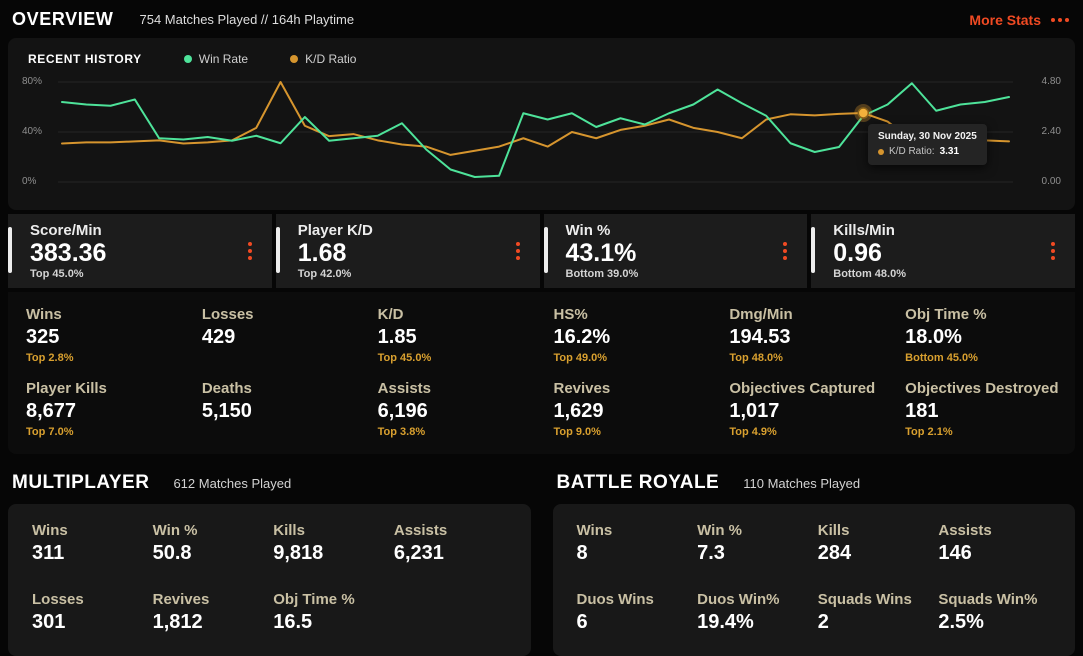  What do you see at coordinates (43, 337) in the screenshot?
I see `stat-value: 325` at bounding box center [43, 337].